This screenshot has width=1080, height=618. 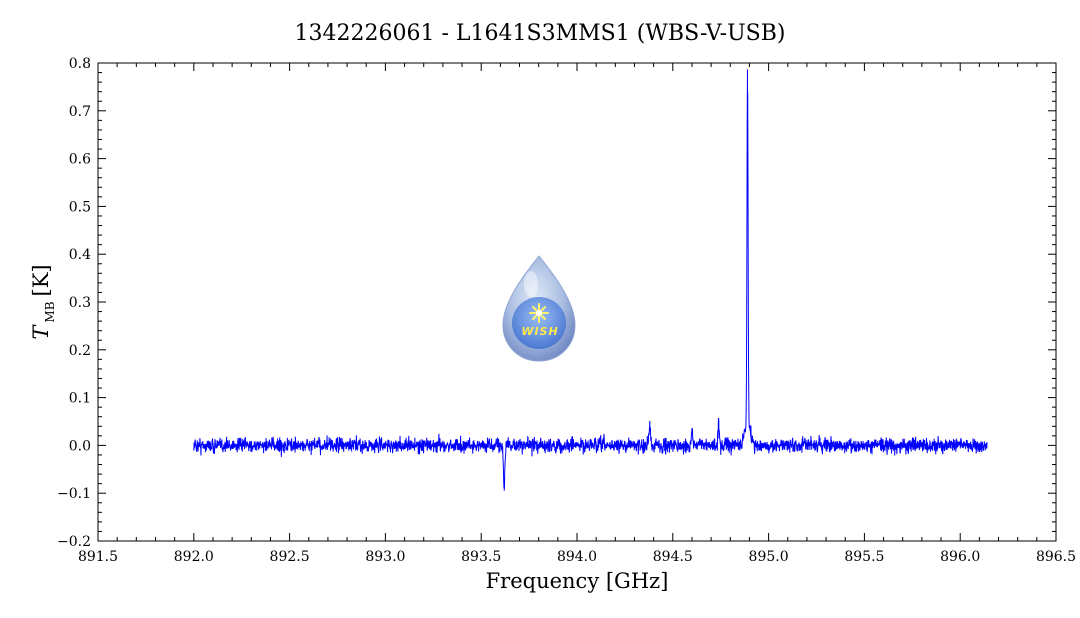 What do you see at coordinates (577, 557) in the screenshot?
I see `x-tick-label: 894.0` at bounding box center [577, 557].